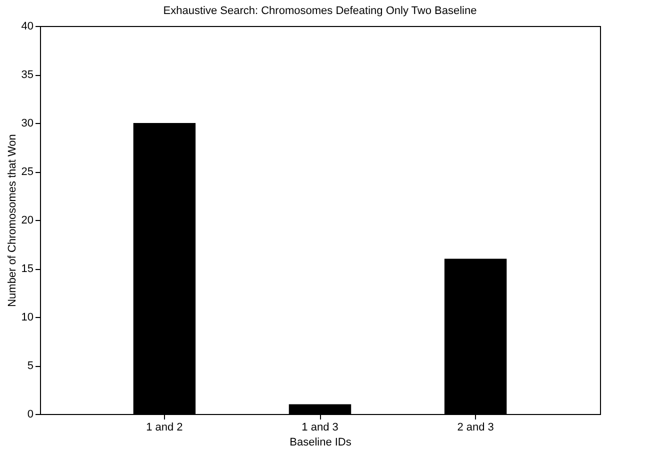 The width and height of the screenshot is (658, 464). What do you see at coordinates (27, 75) in the screenshot?
I see `y-tick-label: 35` at bounding box center [27, 75].